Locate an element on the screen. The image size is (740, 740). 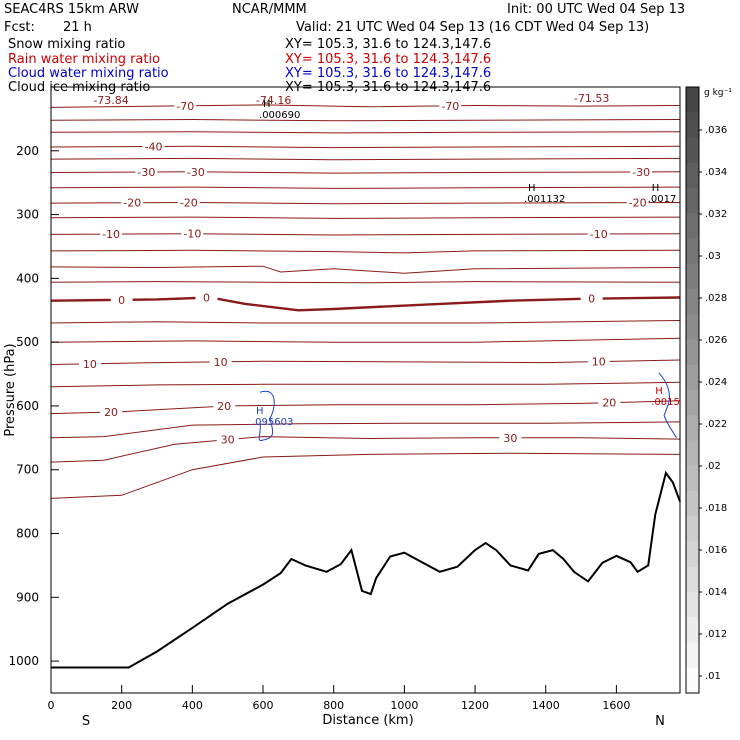
fcst-value: 21 h is located at coordinates (77, 27).